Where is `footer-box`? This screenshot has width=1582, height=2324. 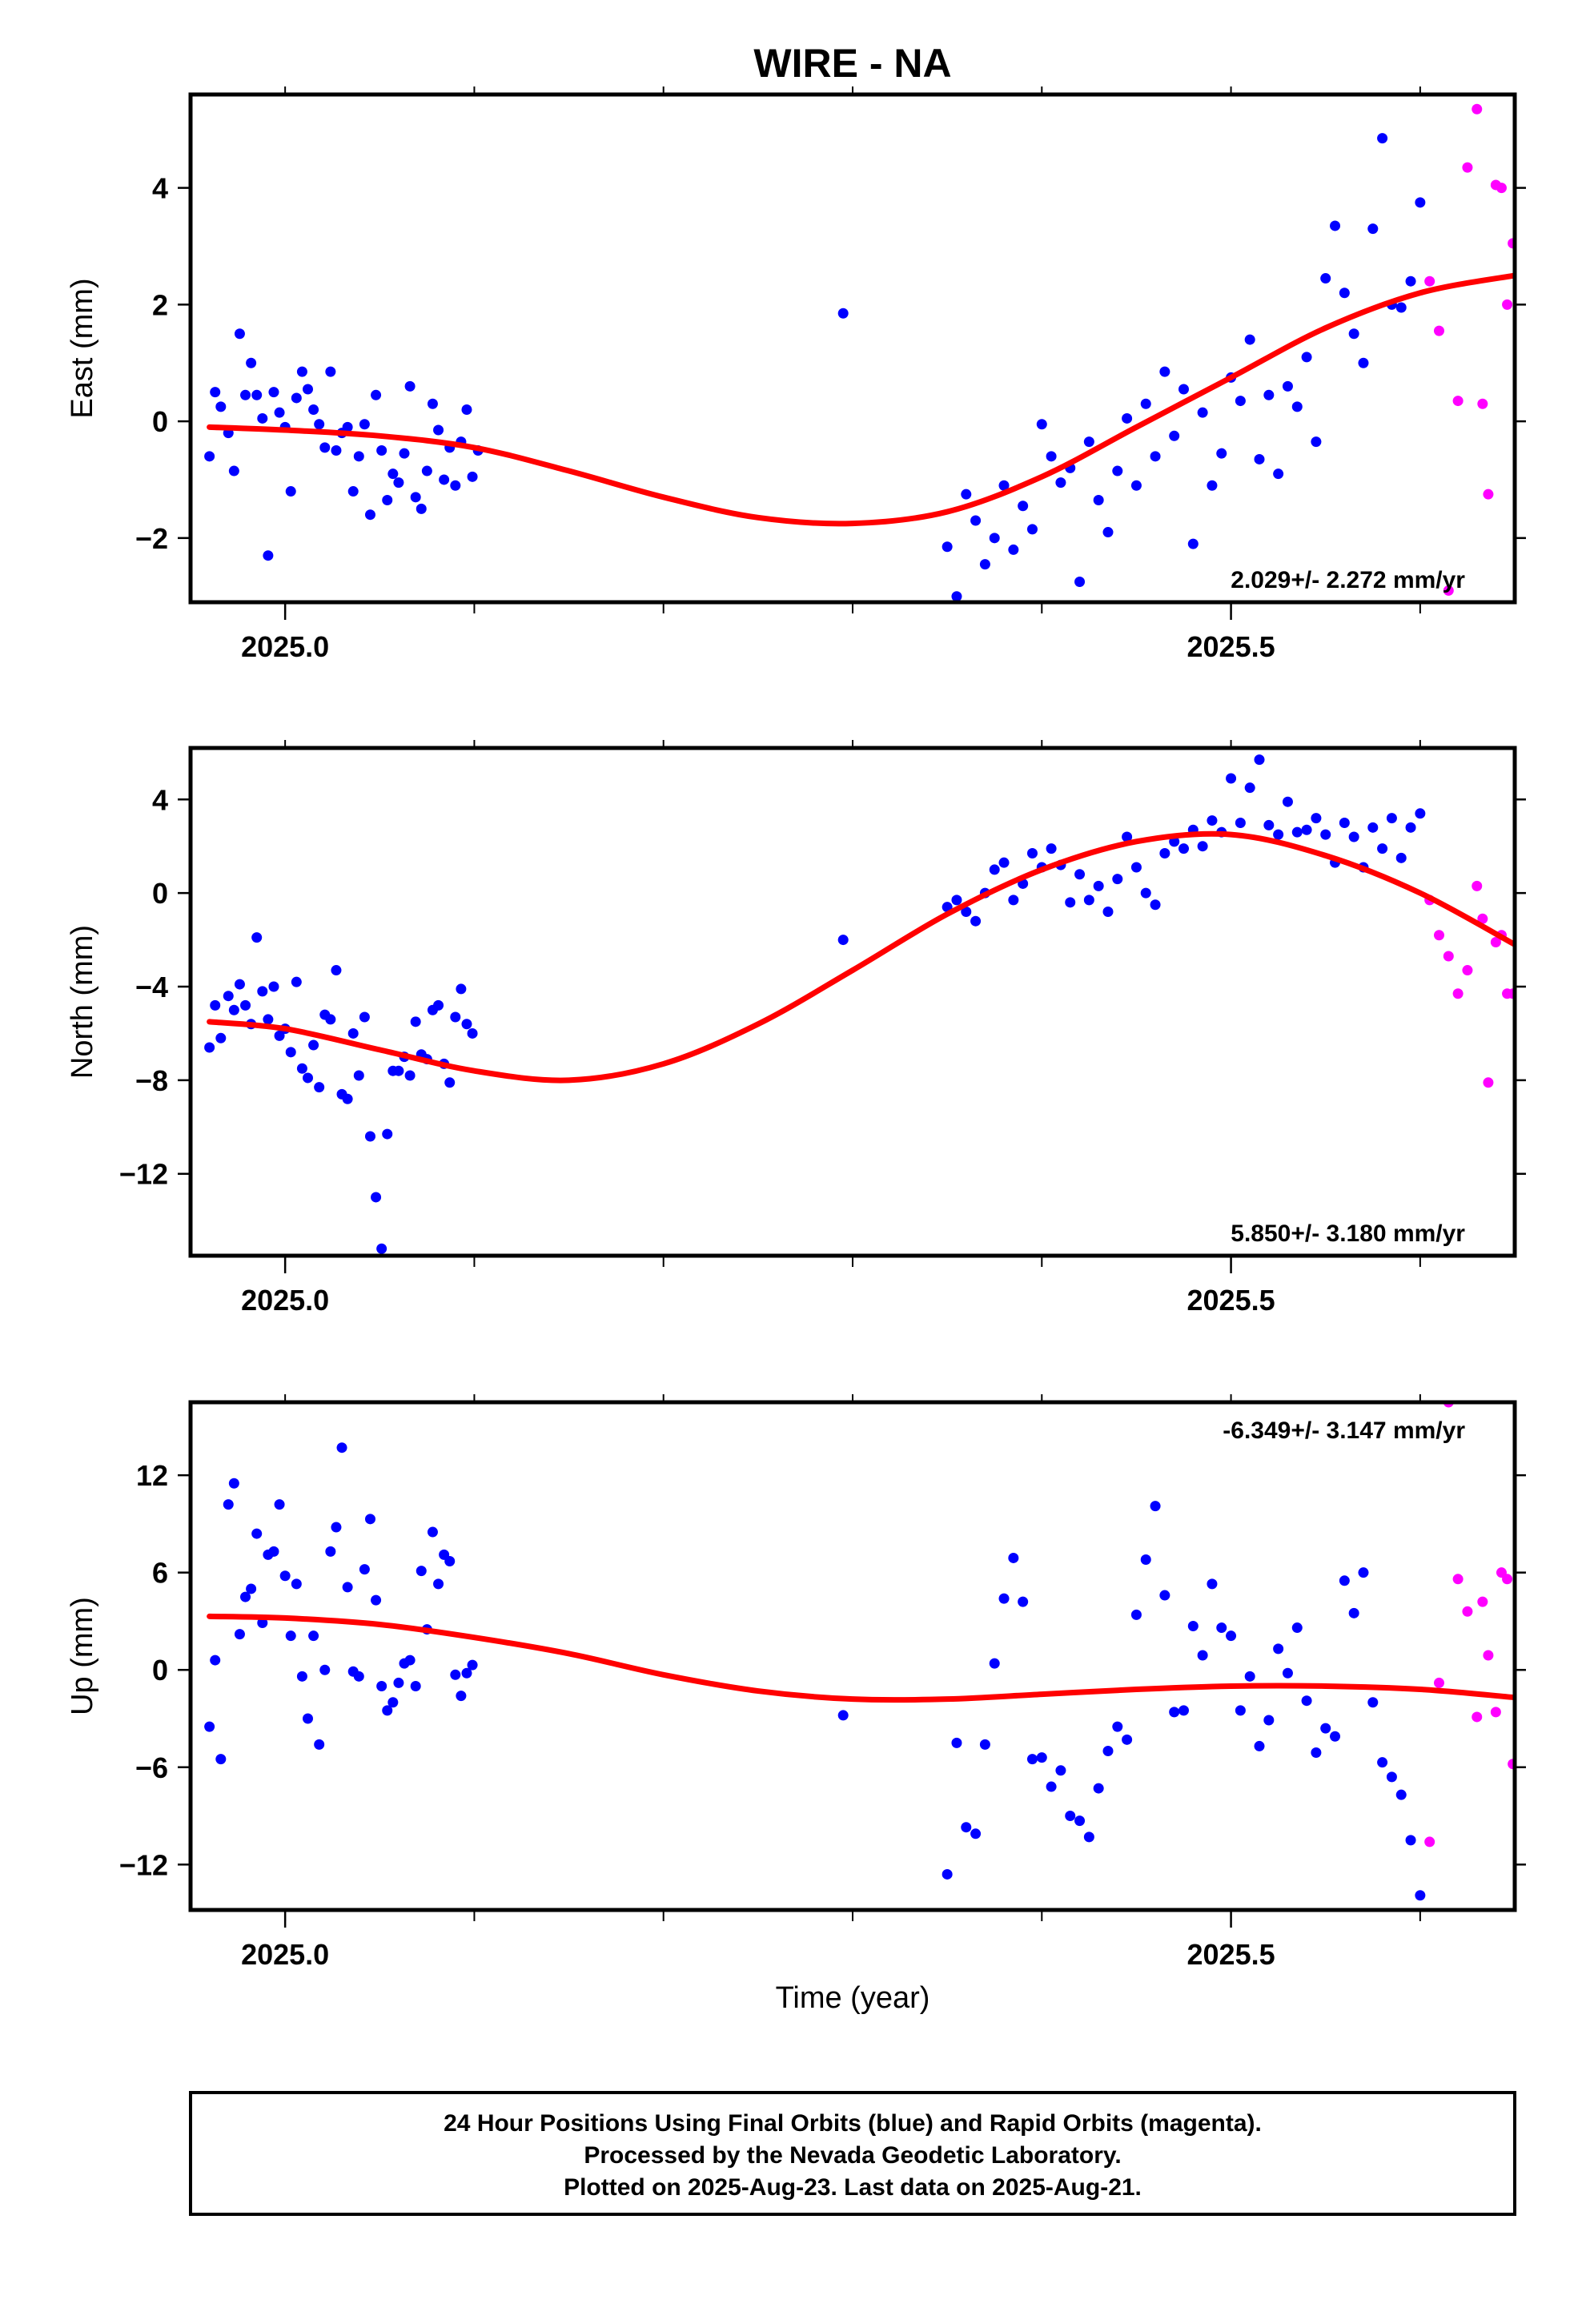
footer-box is located at coordinates (852, 2153).